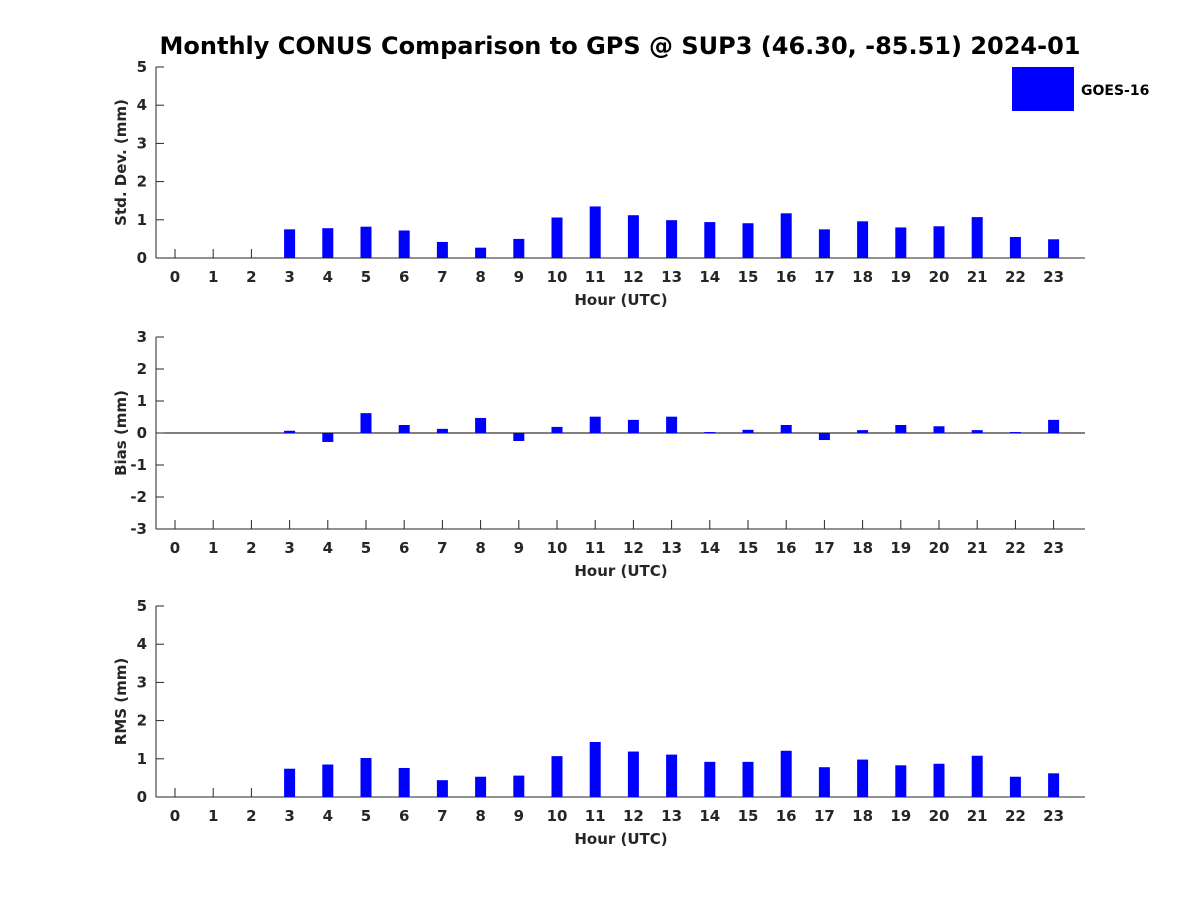  I want to click on rms-y-tick-label: 0, so click(142, 797).